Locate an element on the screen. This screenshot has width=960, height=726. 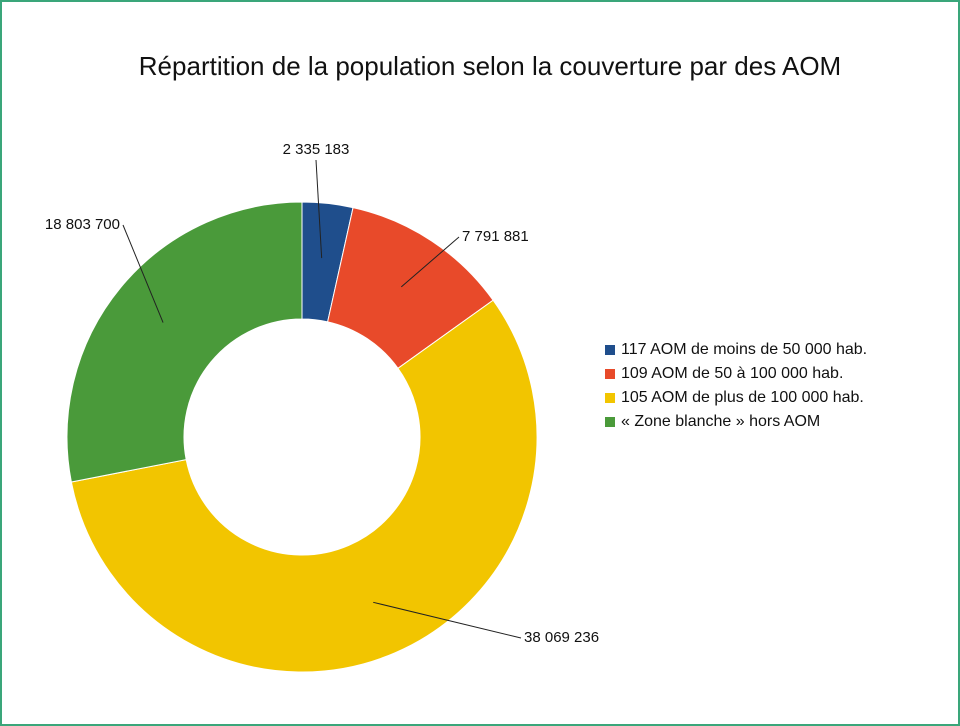
data-label: 38 069 236 is located at coordinates (561, 637).